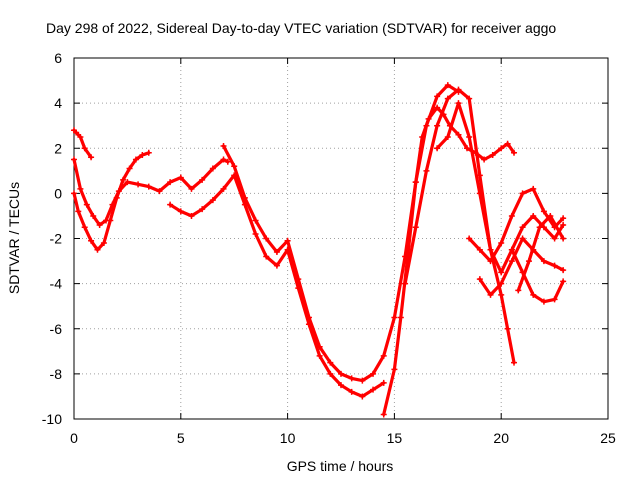 The image size is (640, 480). What do you see at coordinates (56, 374) in the screenshot?
I see `y-tick-label: -8` at bounding box center [56, 374].